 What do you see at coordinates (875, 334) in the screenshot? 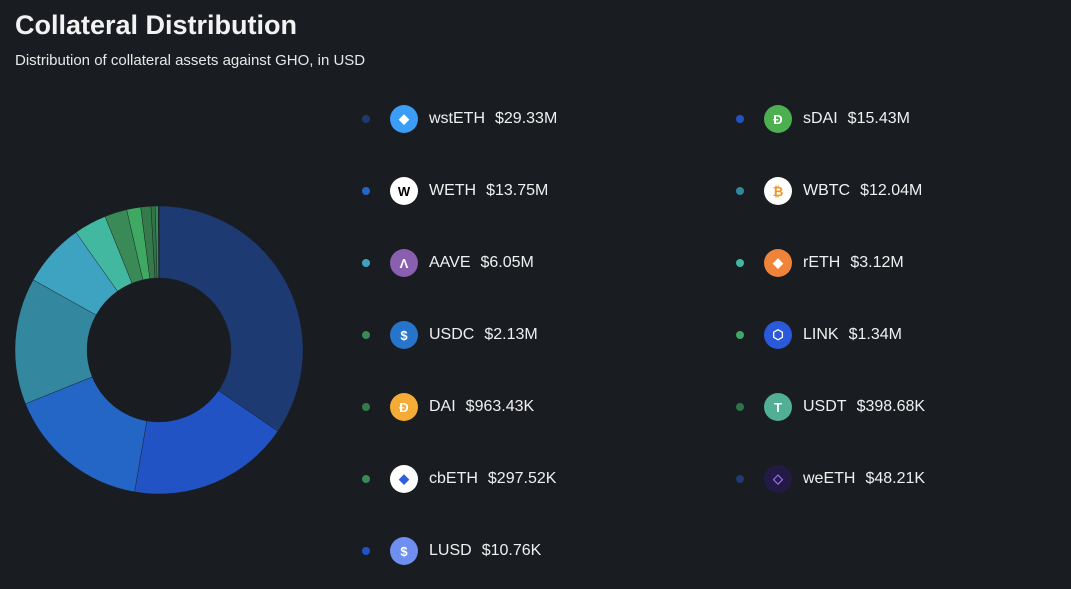
I see `legend-value: $1.34M` at bounding box center [875, 334].